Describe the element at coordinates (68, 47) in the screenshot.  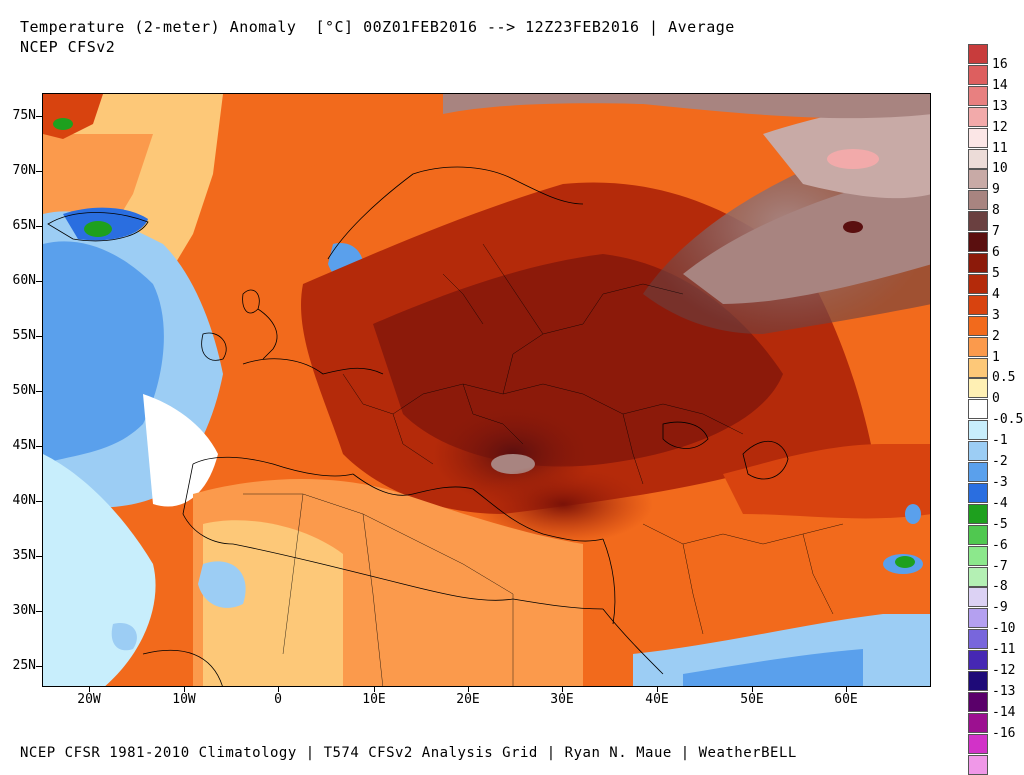
I see `chart-subtitle: NCEP CFSv2` at that location.